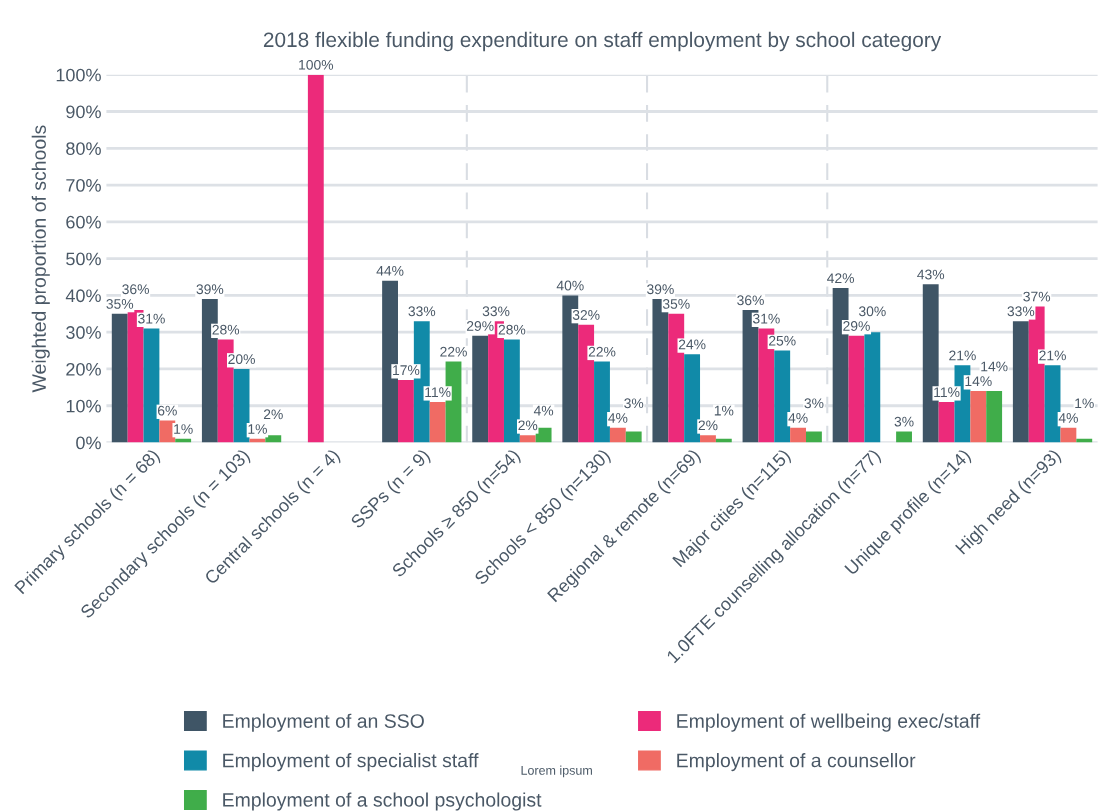 This screenshot has width=1120, height=812. Describe the element at coordinates (40, 259) in the screenshot. I see `y-axis-title: Weighted proportion of schools` at that location.